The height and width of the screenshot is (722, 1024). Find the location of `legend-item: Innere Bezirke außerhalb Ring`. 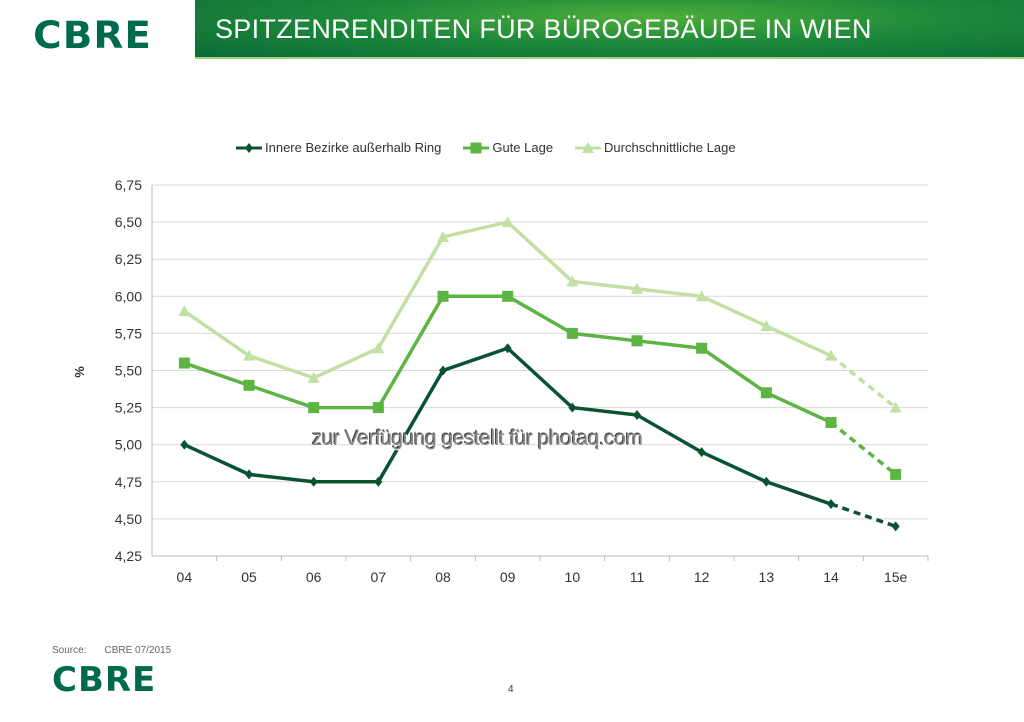

legend-item: Innere Bezirke außerhalb Ring is located at coordinates (338, 147).